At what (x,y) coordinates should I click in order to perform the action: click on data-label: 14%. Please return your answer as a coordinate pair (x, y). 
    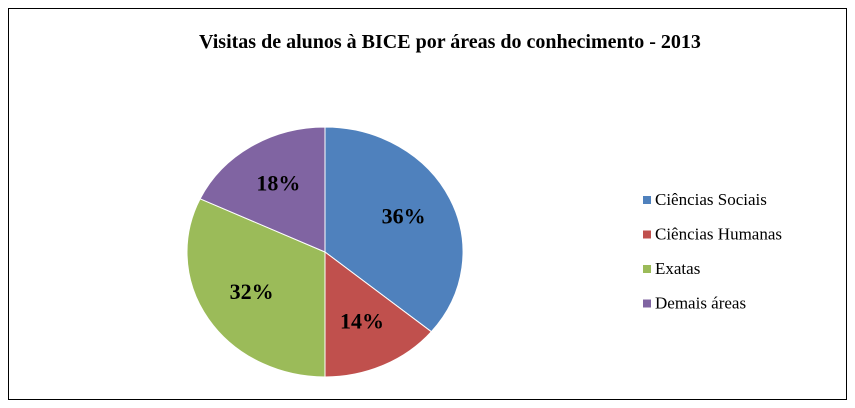
    Looking at the image, I should click on (362, 320).